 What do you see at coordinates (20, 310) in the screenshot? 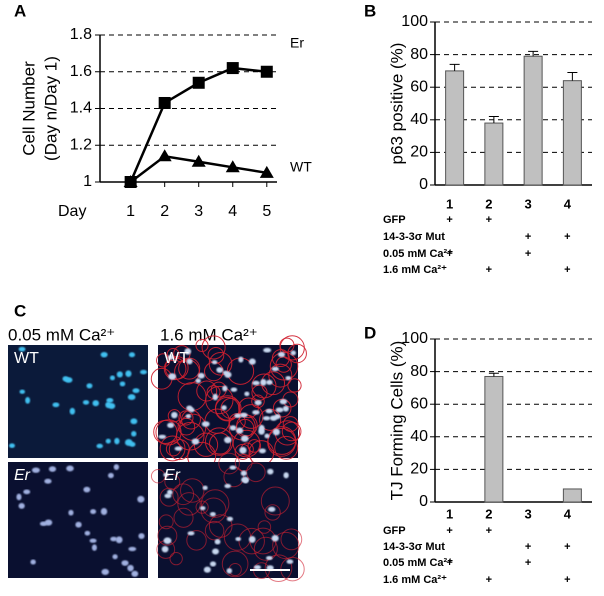
I see `panel-label: C` at bounding box center [20, 310].